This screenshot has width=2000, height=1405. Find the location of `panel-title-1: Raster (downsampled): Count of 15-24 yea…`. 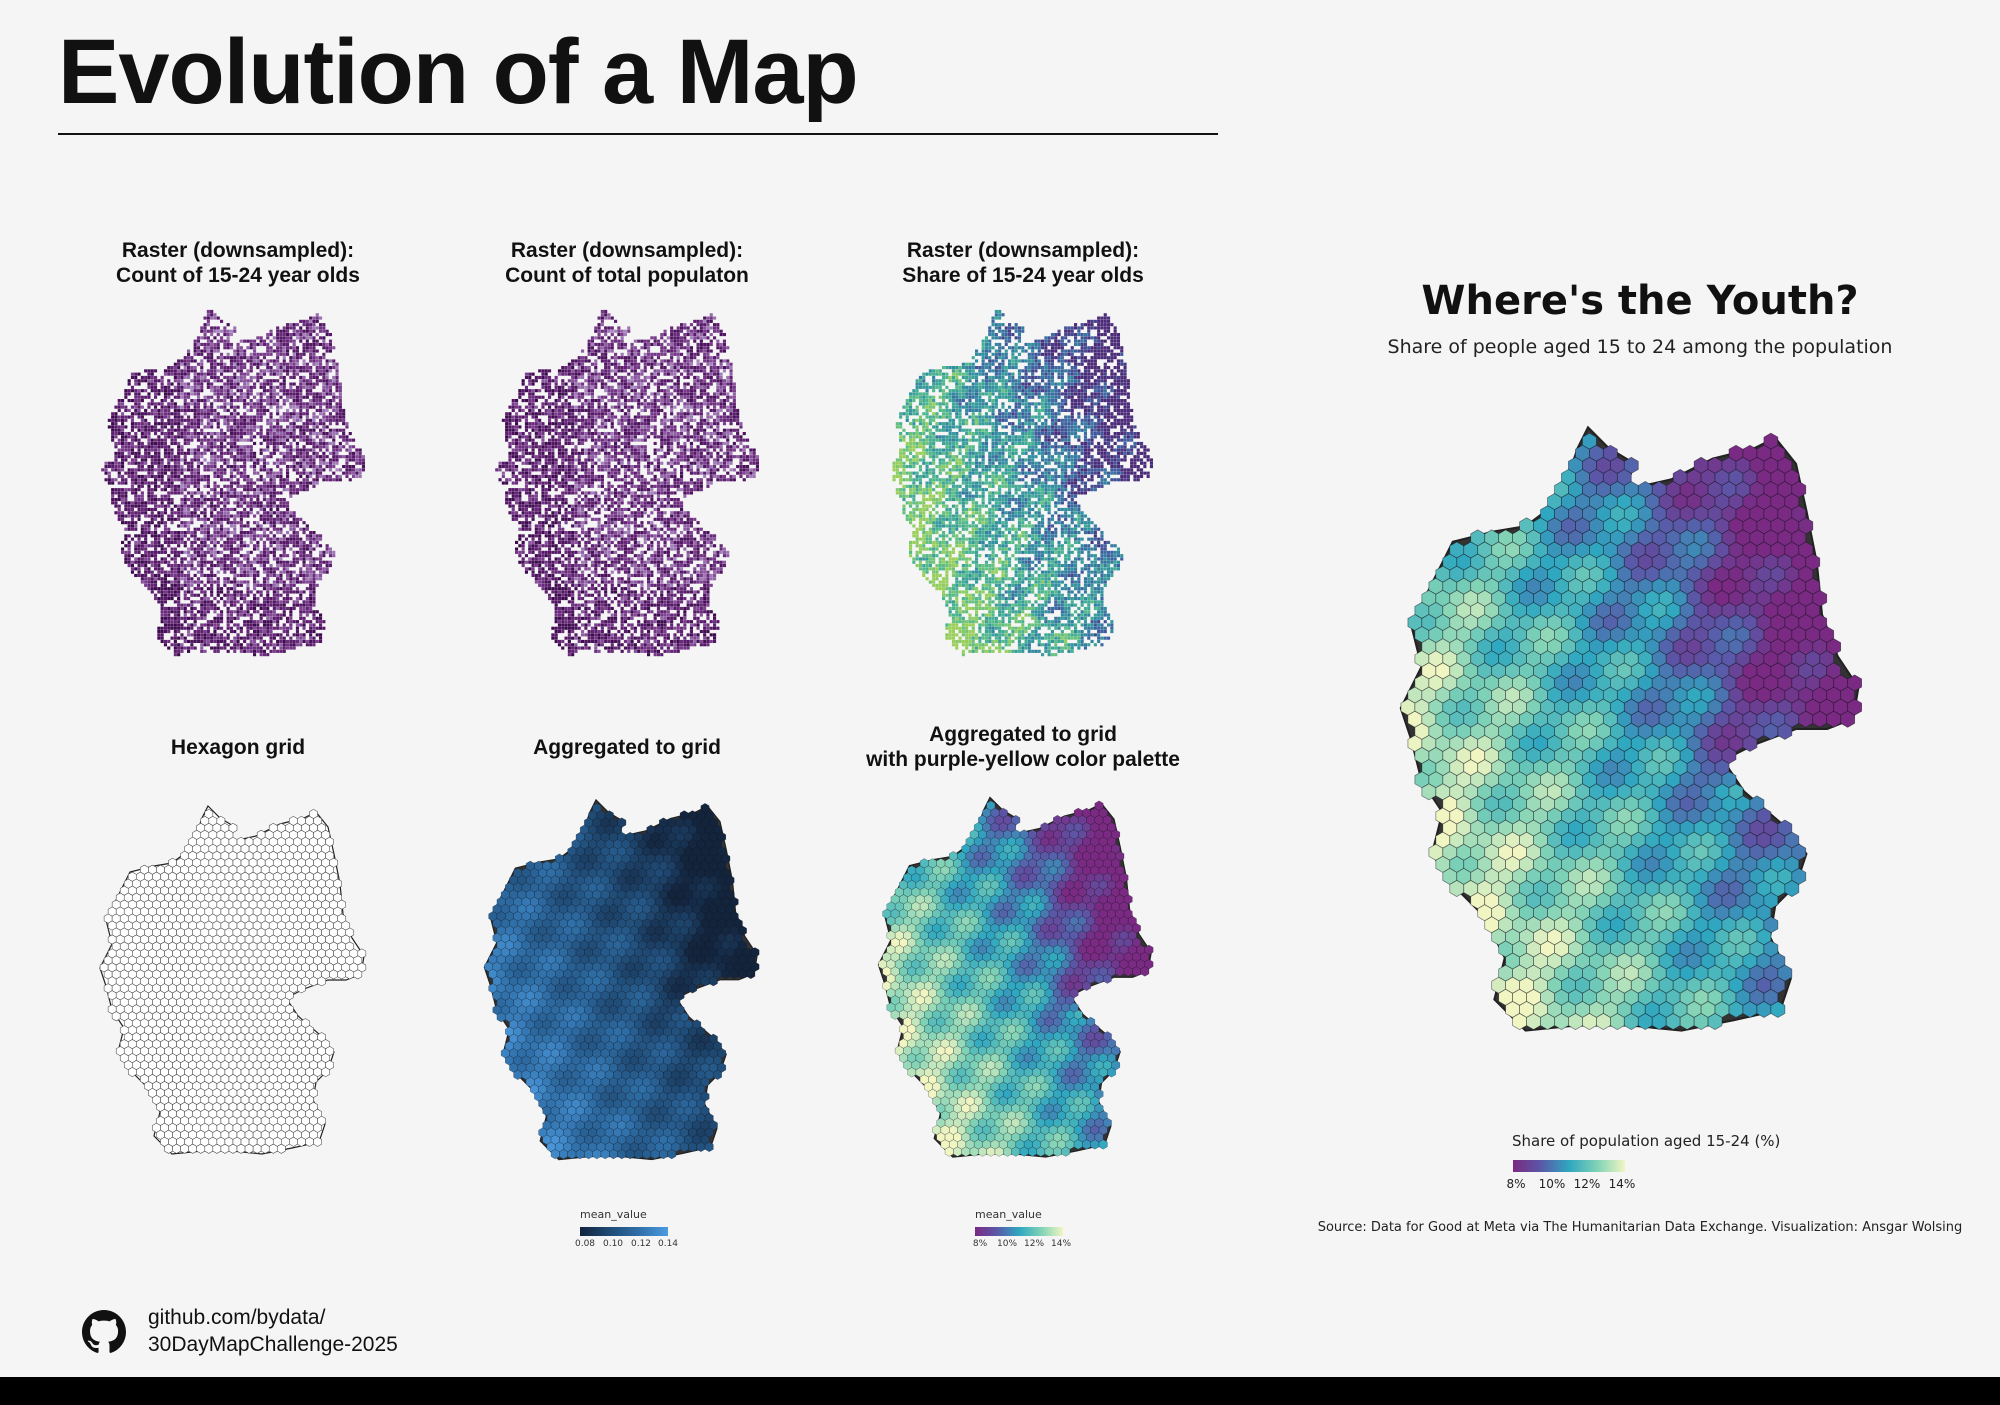

panel-title-1: Raster (downsampled): Count of 15-24 yea… is located at coordinates (238, 263).